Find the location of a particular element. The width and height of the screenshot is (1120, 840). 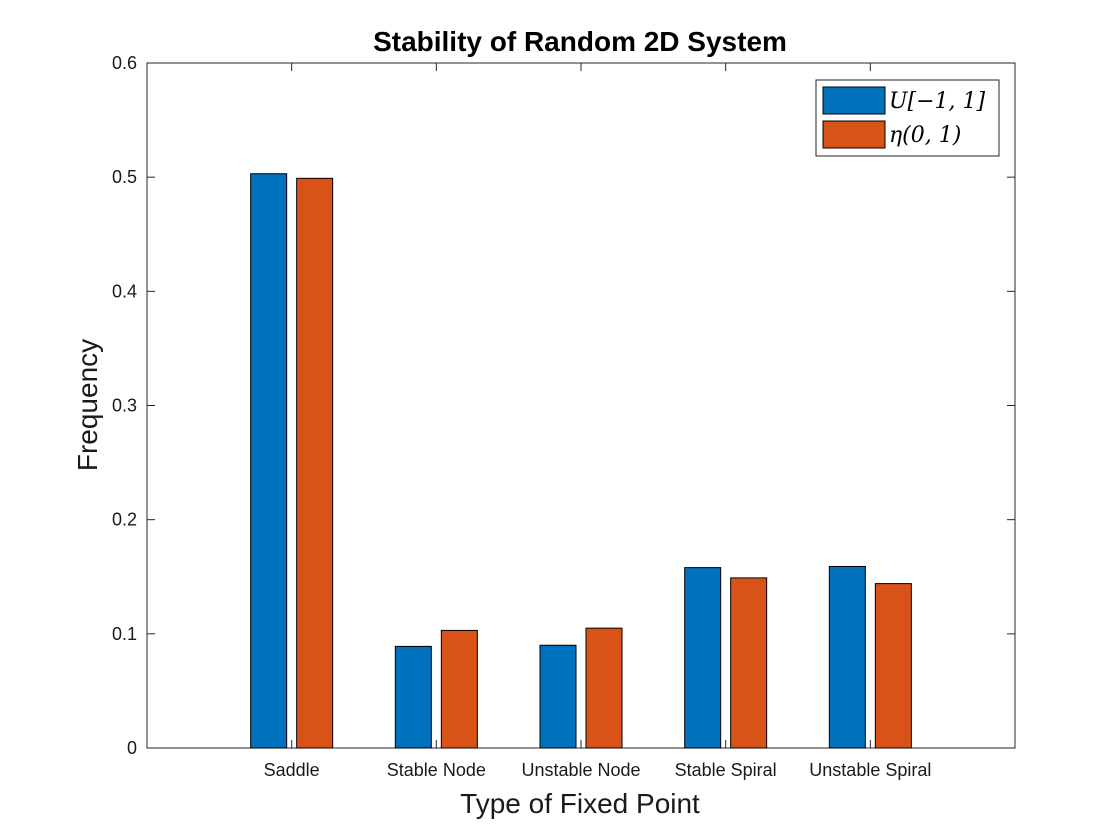

legend: U[−1, 1] η(0, 1) is located at coordinates (907, 118).